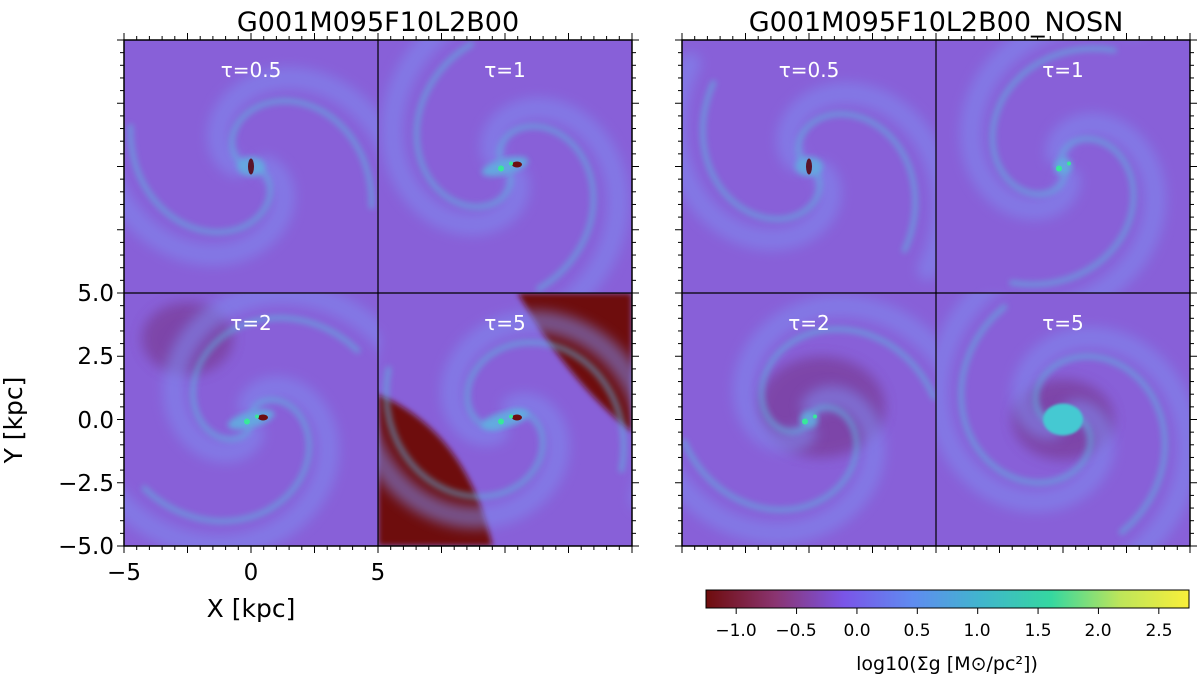  What do you see at coordinates (95, 294) in the screenshot?
I see `y-tick-label-1: 5.0` at bounding box center [95, 294].